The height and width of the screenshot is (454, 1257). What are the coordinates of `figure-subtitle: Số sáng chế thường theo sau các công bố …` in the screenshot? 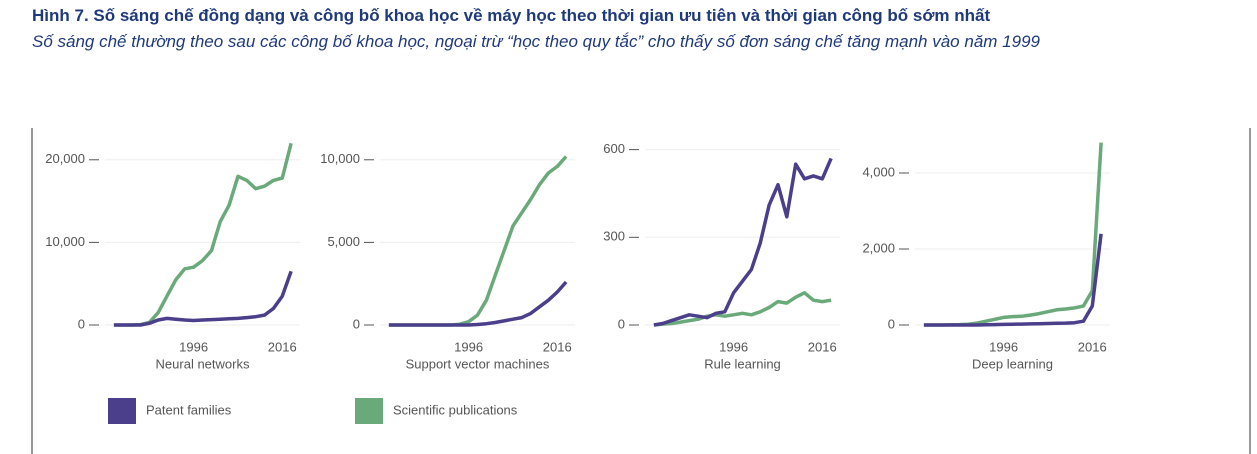 It's located at (536, 41).